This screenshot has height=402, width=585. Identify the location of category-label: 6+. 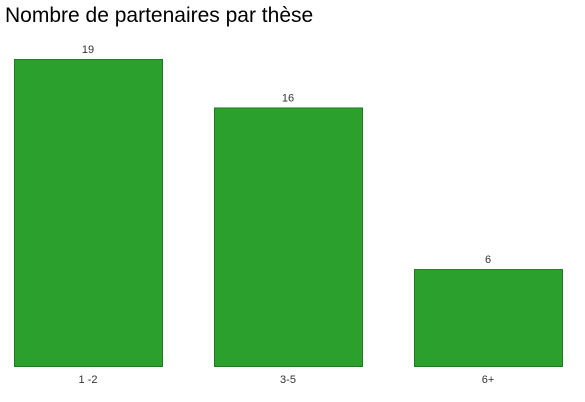
(488, 380).